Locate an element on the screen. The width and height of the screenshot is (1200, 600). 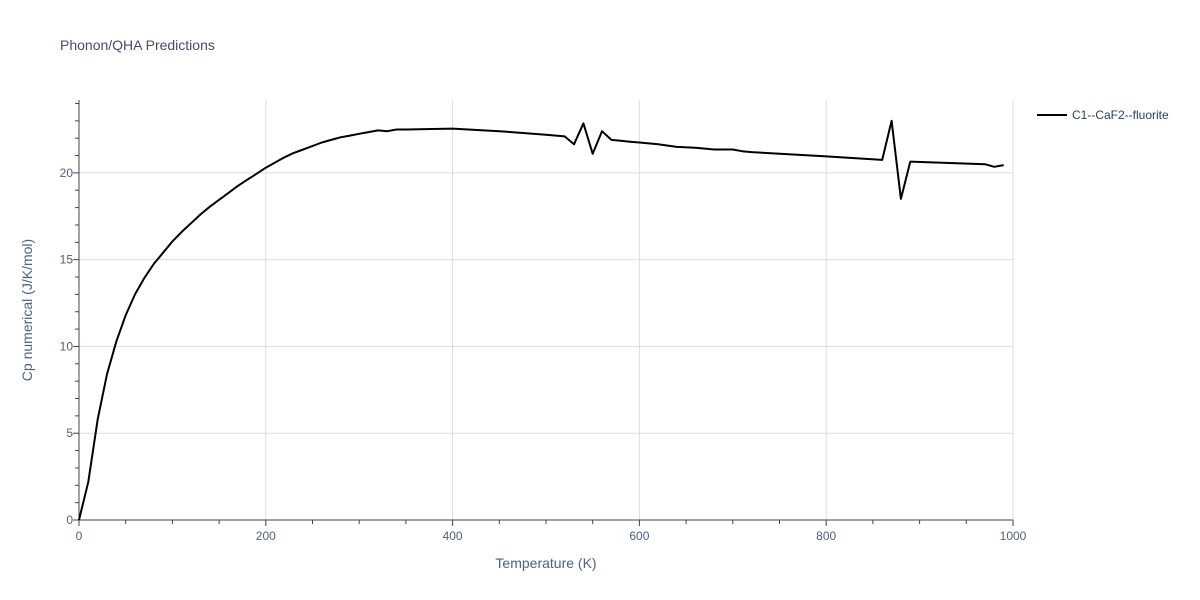
legend: C1--CaF2--fluorite is located at coordinates (1103, 115).